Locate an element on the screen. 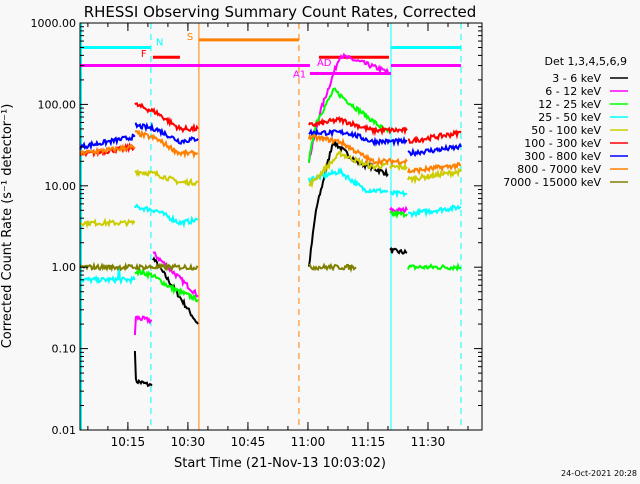 The image size is (640, 484). x-tick-label: 10:45 is located at coordinates (248, 442).